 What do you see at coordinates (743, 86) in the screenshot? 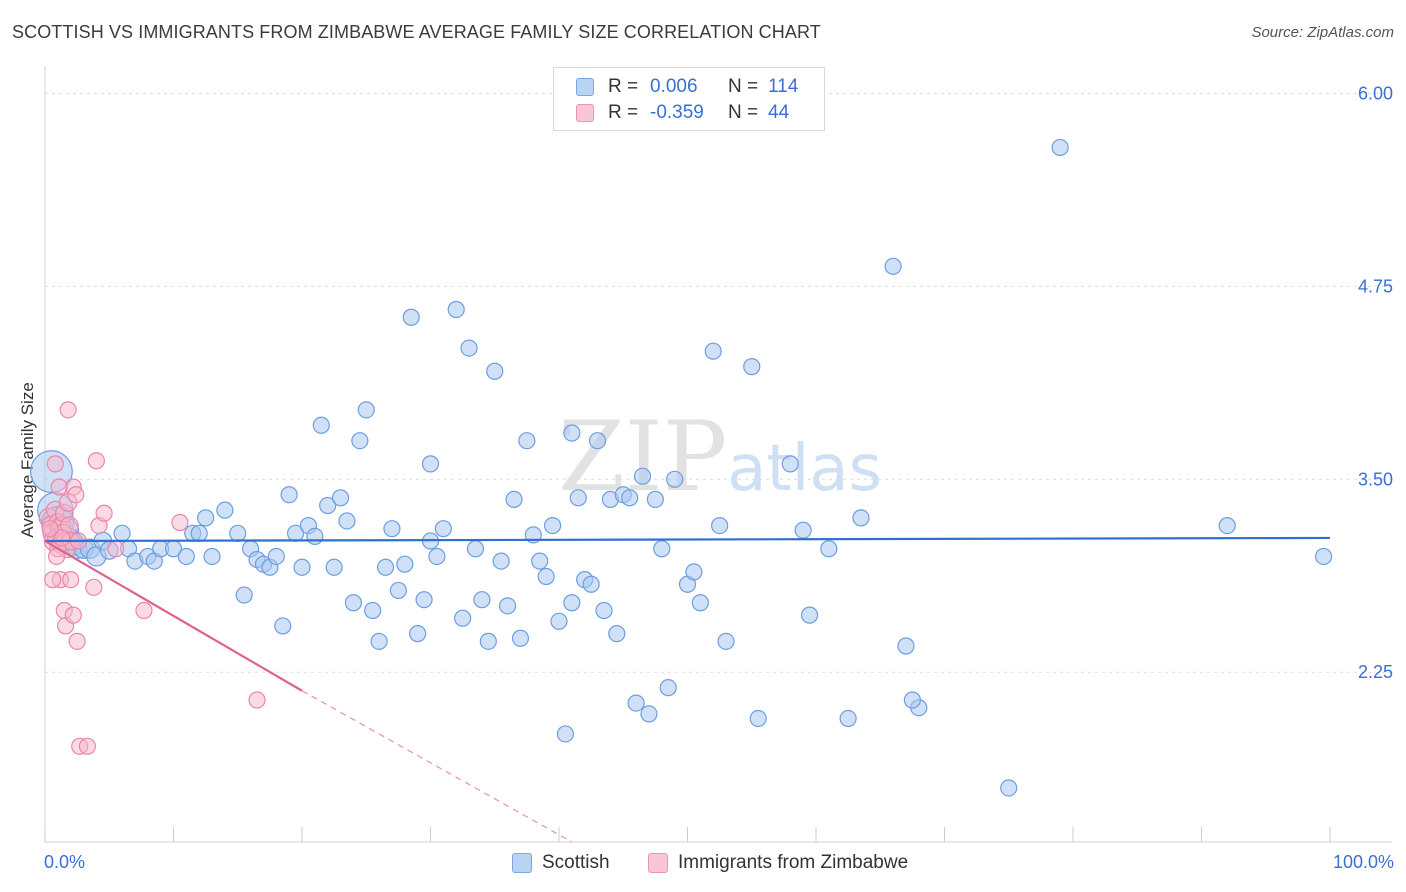
I see `legend-n-label: N =` at bounding box center [743, 86].